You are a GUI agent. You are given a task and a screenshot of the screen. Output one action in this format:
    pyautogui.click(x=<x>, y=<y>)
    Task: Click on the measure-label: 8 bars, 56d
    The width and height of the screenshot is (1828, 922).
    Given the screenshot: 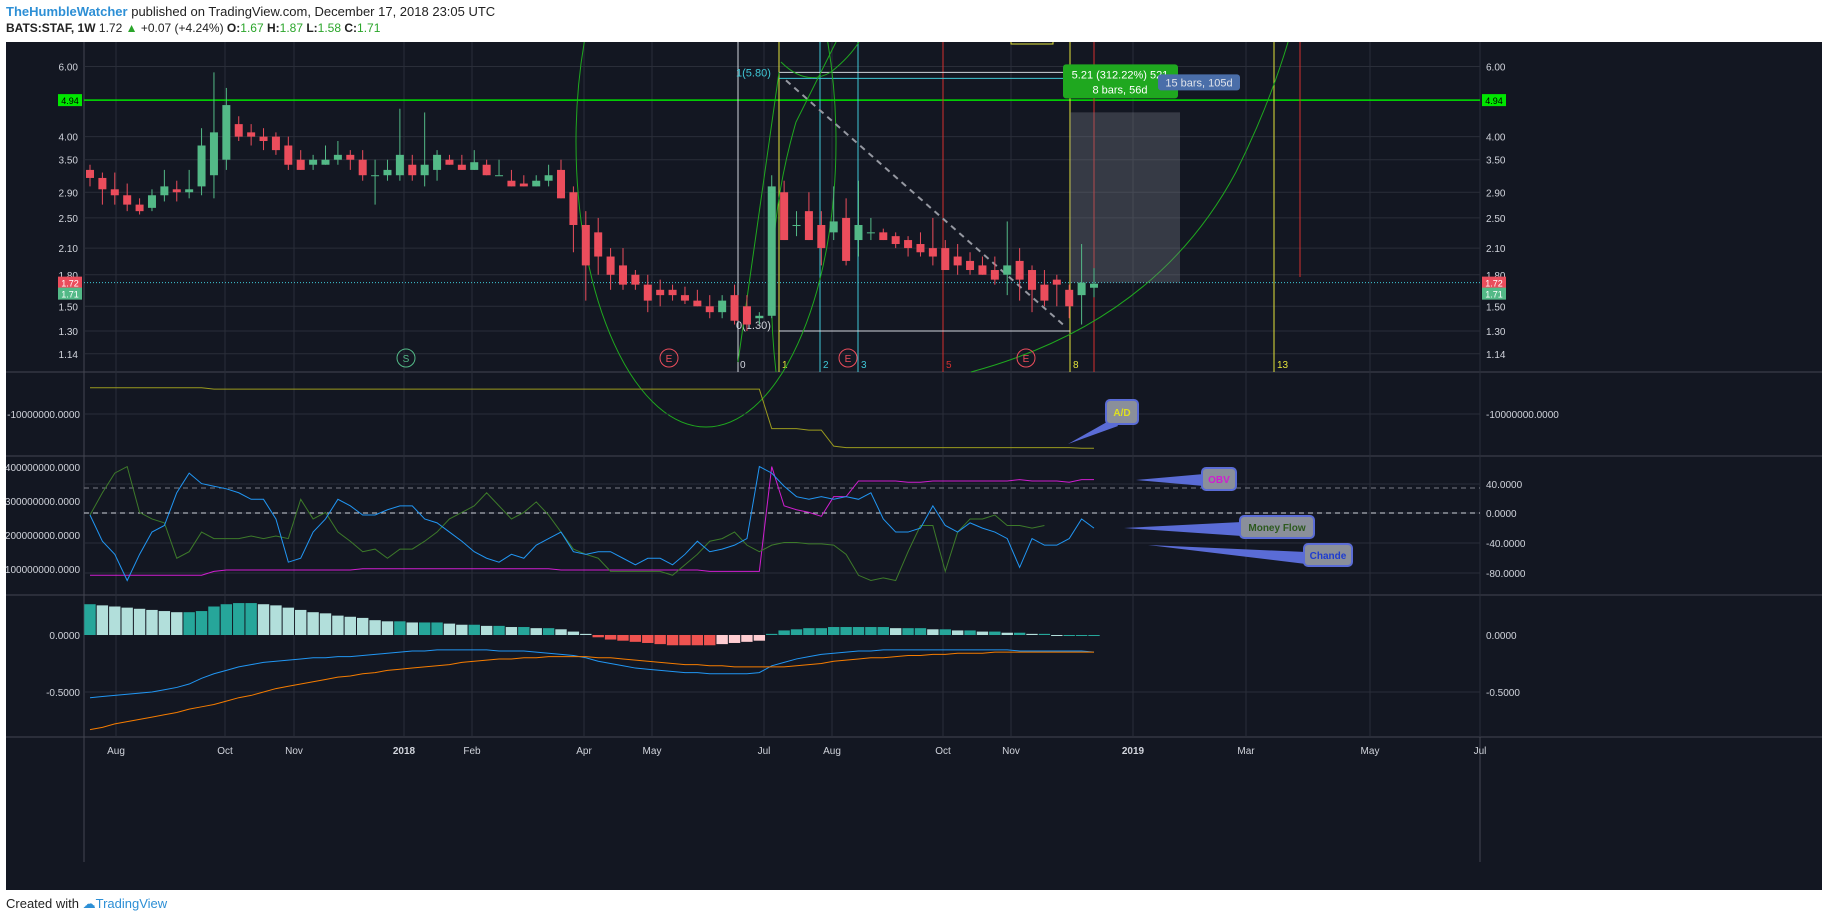 What is the action you would take?
    pyautogui.click(x=1119, y=90)
    